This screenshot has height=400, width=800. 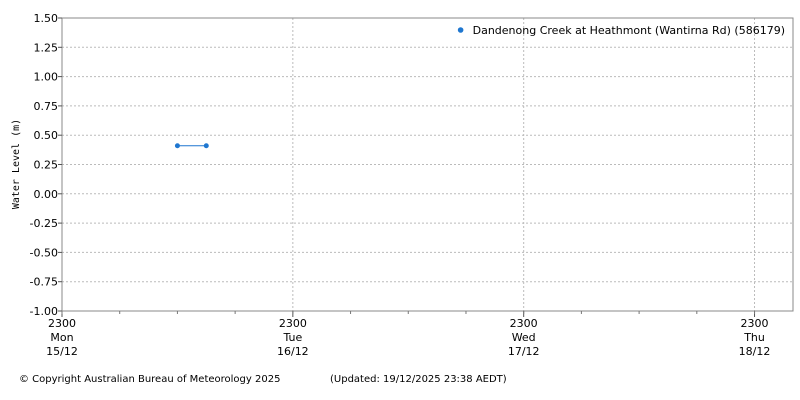 What do you see at coordinates (418, 379) in the screenshot?
I see `updated-timestamp: (Updated: 19/12/2025 23:38 AEDT)` at bounding box center [418, 379].